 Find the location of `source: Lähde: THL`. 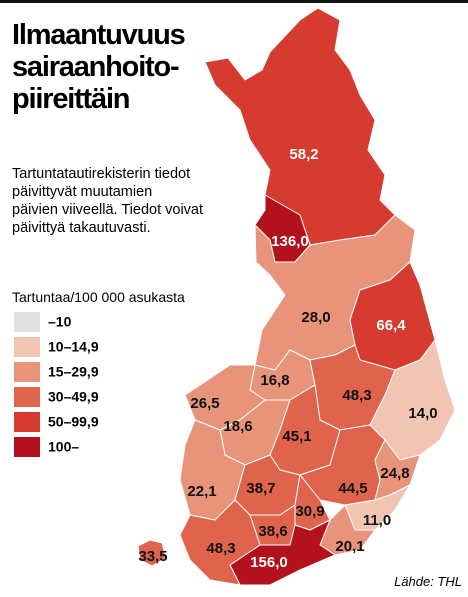

source: Lähde: THL is located at coordinates (428, 581).